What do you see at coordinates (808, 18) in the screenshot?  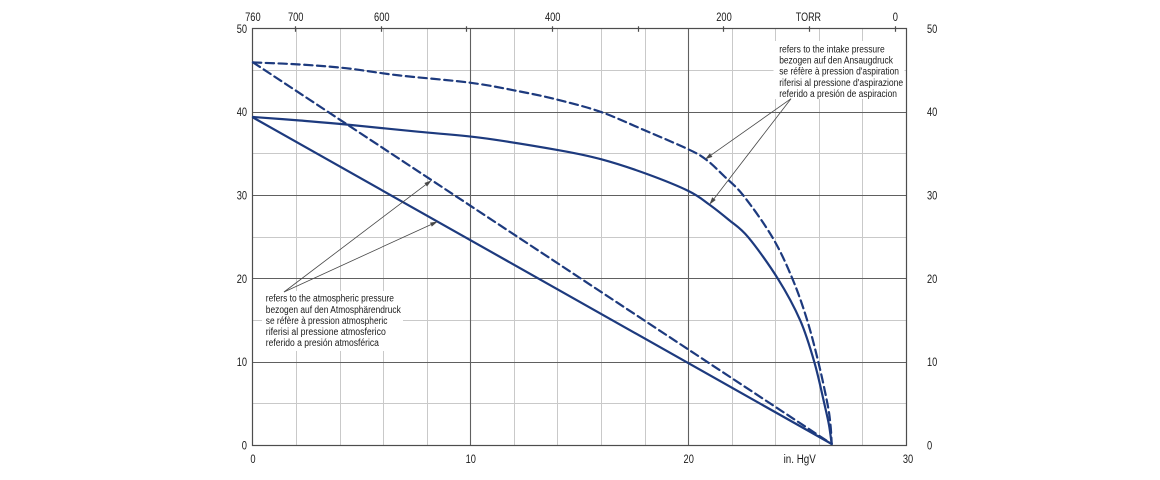 I see `svg-text: TORR` at bounding box center [808, 18].